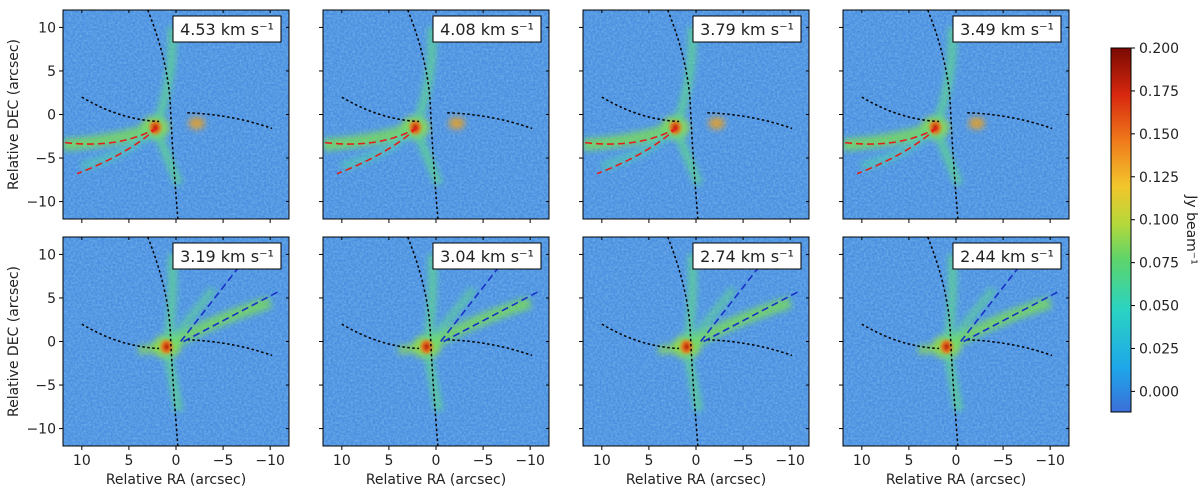 This screenshot has height=495, width=1200. Describe the element at coordinates (1007, 29) in the screenshot. I see `velocity-label: 3.49 km s⁻¹` at that location.